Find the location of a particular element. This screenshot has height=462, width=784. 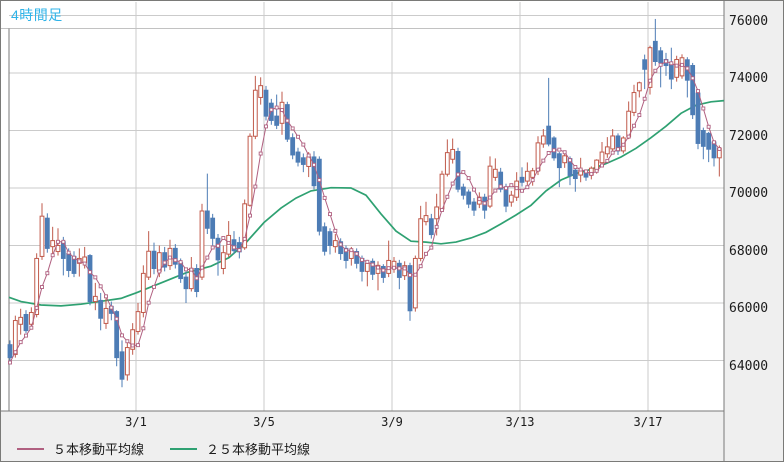

price-axis-tick: 76000 is located at coordinates (749, 21).